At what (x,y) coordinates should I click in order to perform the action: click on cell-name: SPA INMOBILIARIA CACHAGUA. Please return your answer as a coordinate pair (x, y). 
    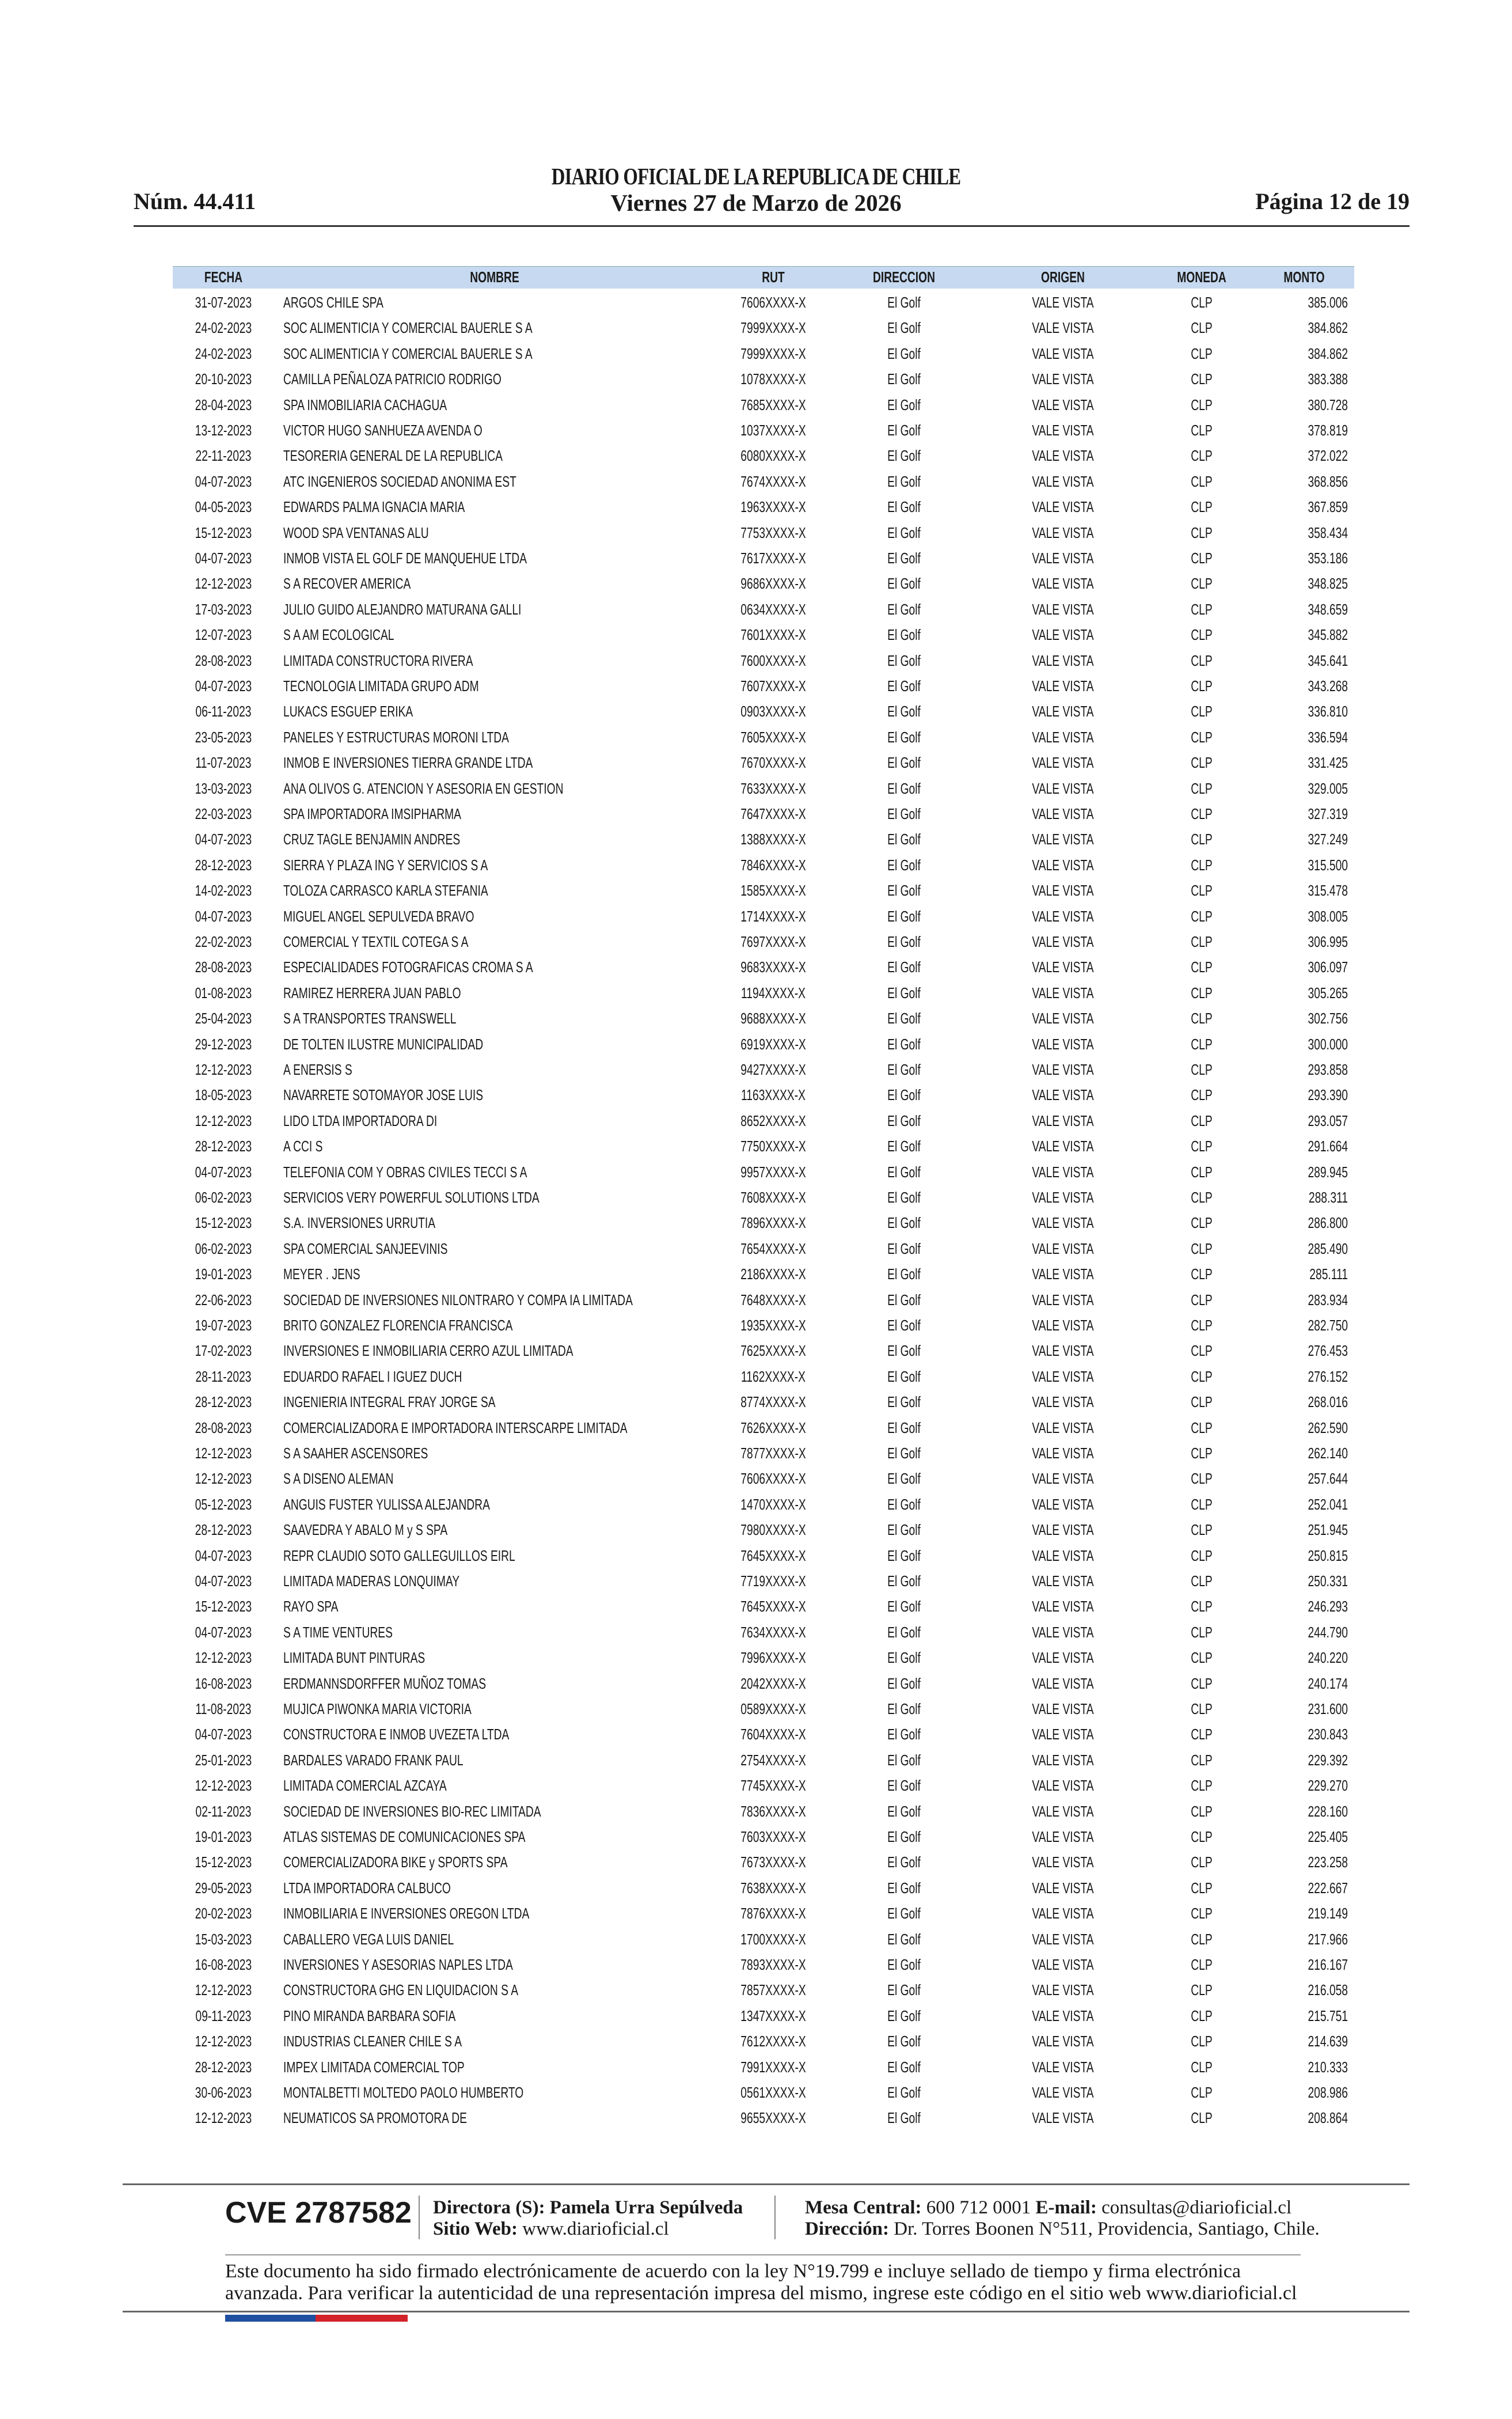
    Looking at the image, I should click on (365, 405).